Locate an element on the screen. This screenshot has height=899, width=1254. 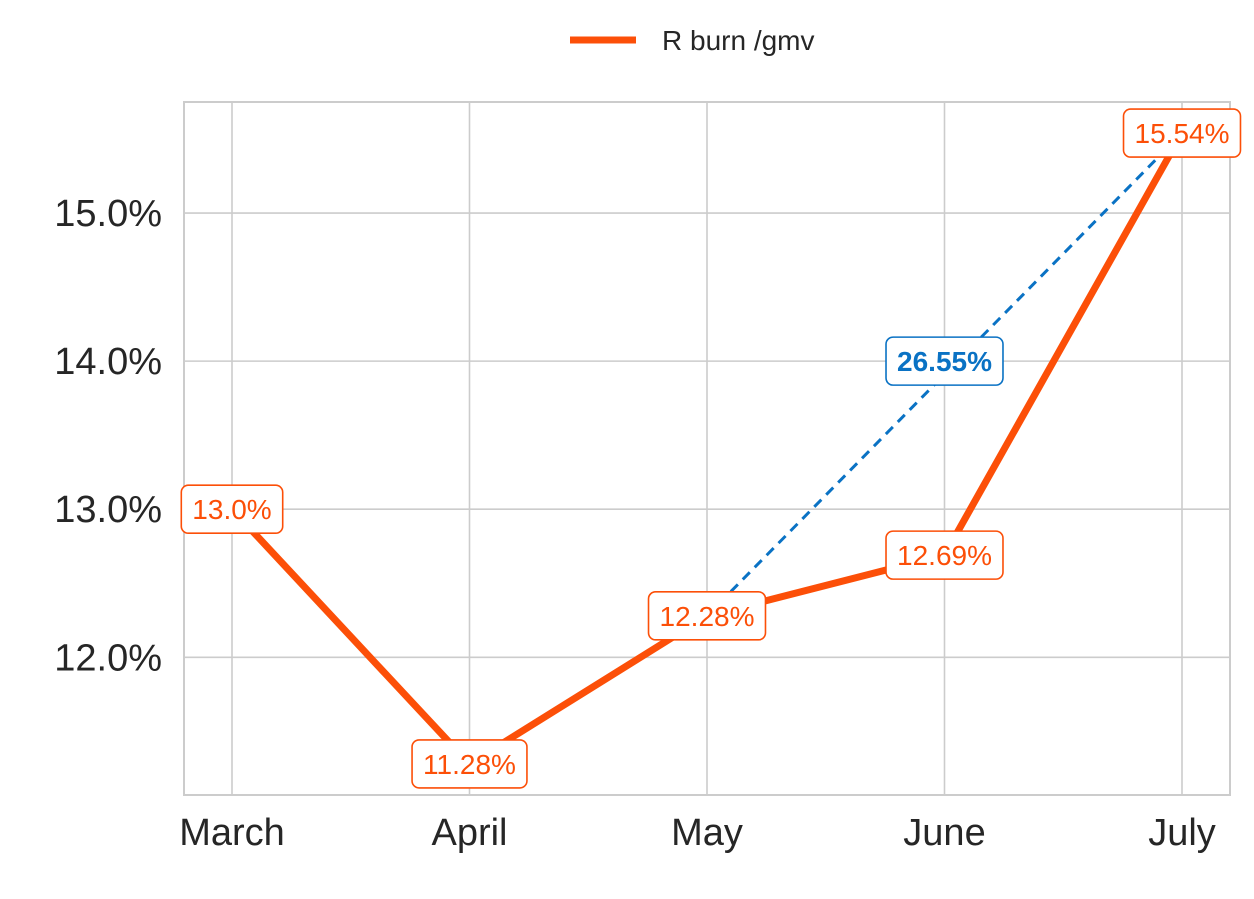
data-label-text: 12.69% is located at coordinates (944, 555).